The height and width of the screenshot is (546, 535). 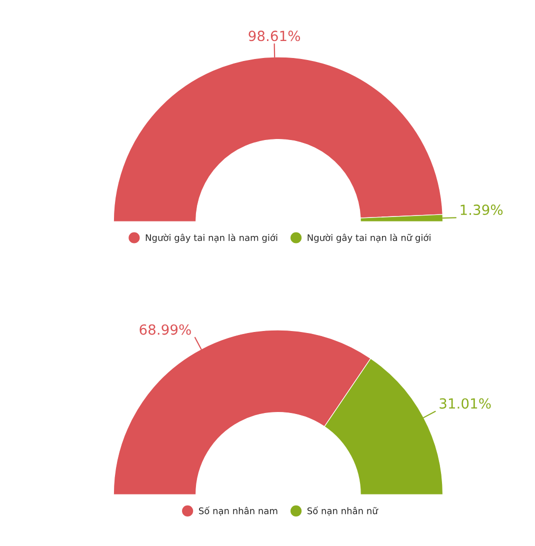 I want to click on legend-label: Số nạn nhân nam, so click(x=238, y=511).